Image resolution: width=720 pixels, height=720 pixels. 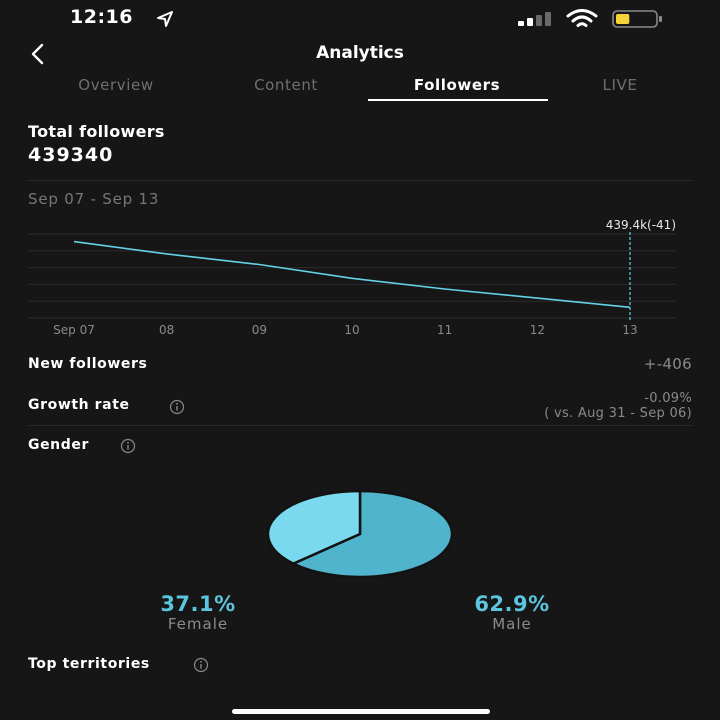 What do you see at coordinates (458, 100) in the screenshot?
I see `active-tab-indicator` at bounding box center [458, 100].